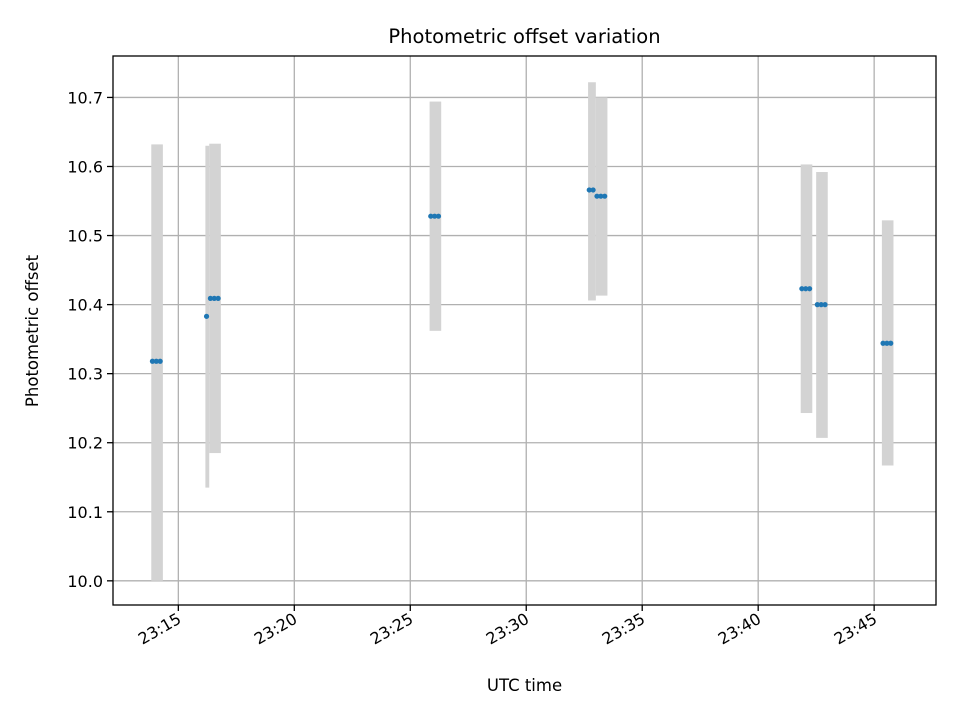  Describe the element at coordinates (32, 330) in the screenshot. I see `y-axis-title: Photometric offset` at that location.